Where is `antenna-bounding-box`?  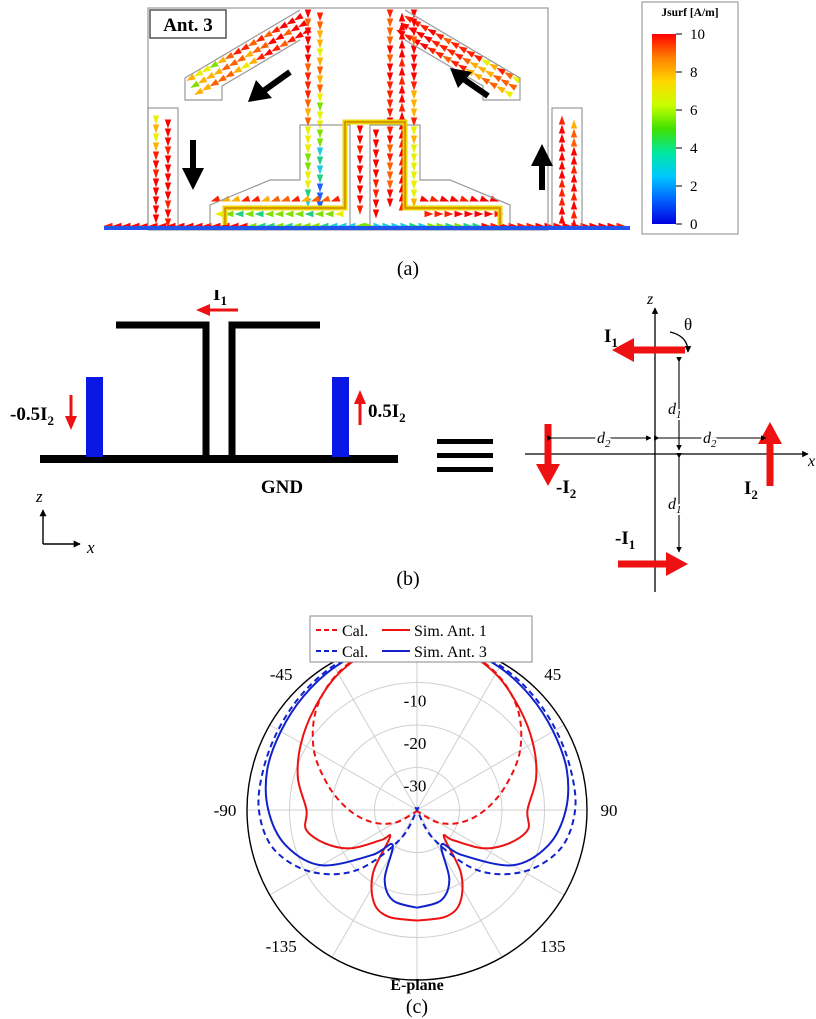 antenna-bounding-box is located at coordinates (348, 119).